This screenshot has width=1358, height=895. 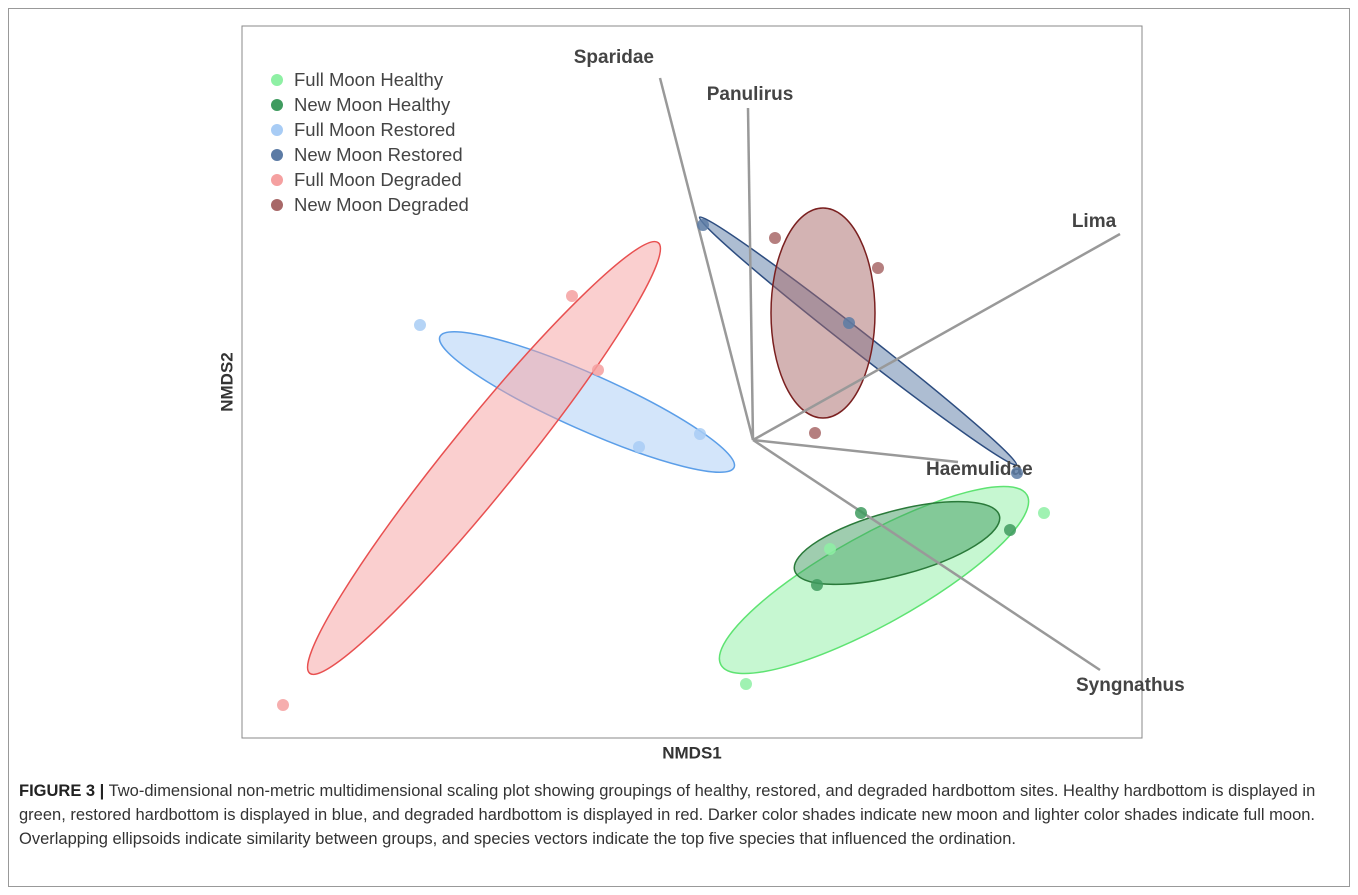 I want to click on caption-label: FIGURE 3 |, so click(x=62, y=791).